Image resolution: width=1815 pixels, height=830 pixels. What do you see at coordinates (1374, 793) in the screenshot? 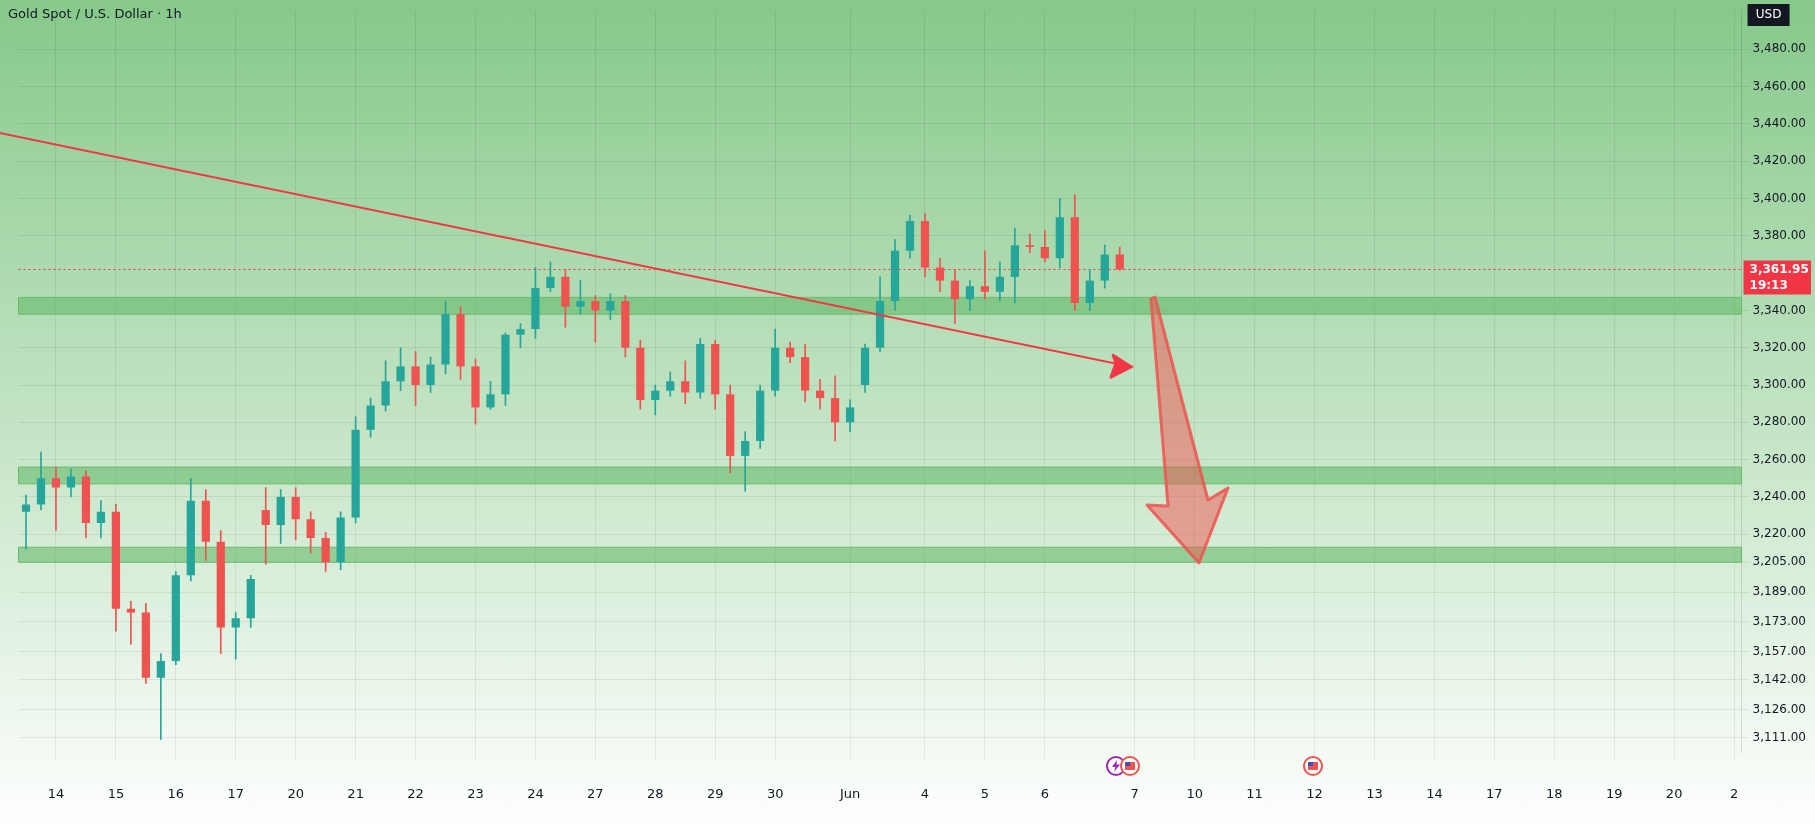
I see `x-tick-label: 13` at bounding box center [1374, 793].